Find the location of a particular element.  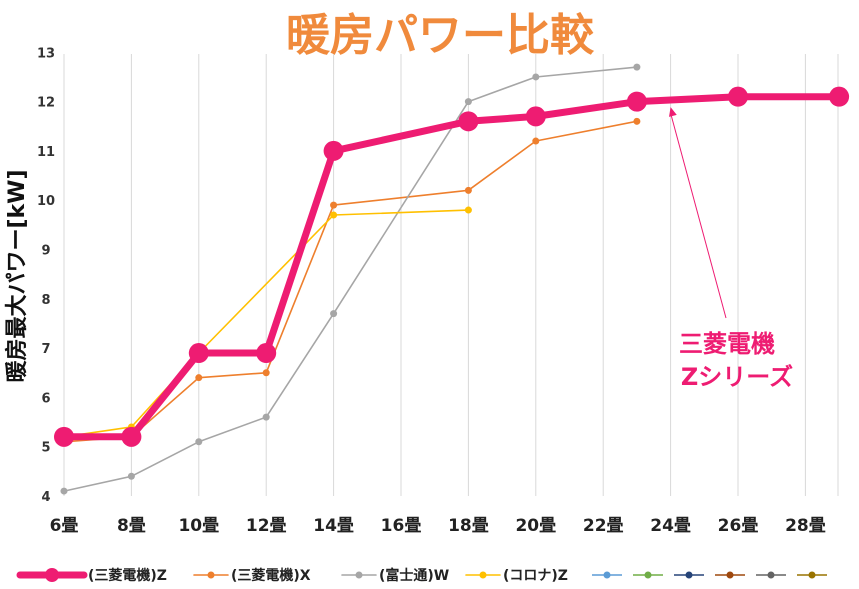

legend-label: (三菱電機)Z is located at coordinates (127, 575).